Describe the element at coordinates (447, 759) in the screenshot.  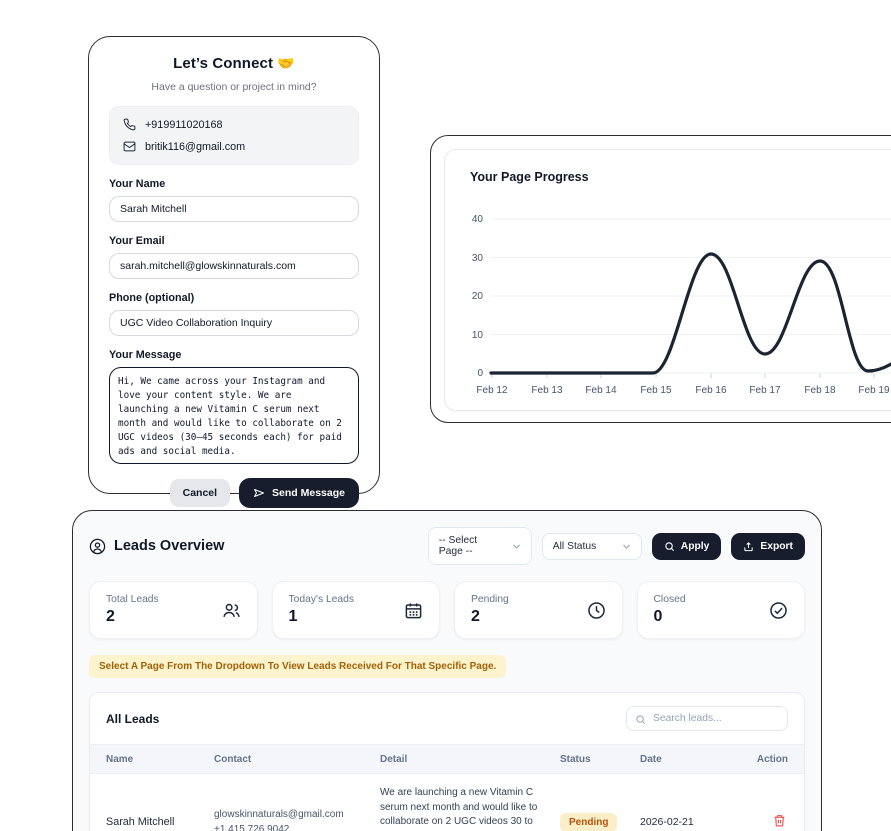
I see `leads-table-header: Name Contact Detail Status Date Action` at that location.